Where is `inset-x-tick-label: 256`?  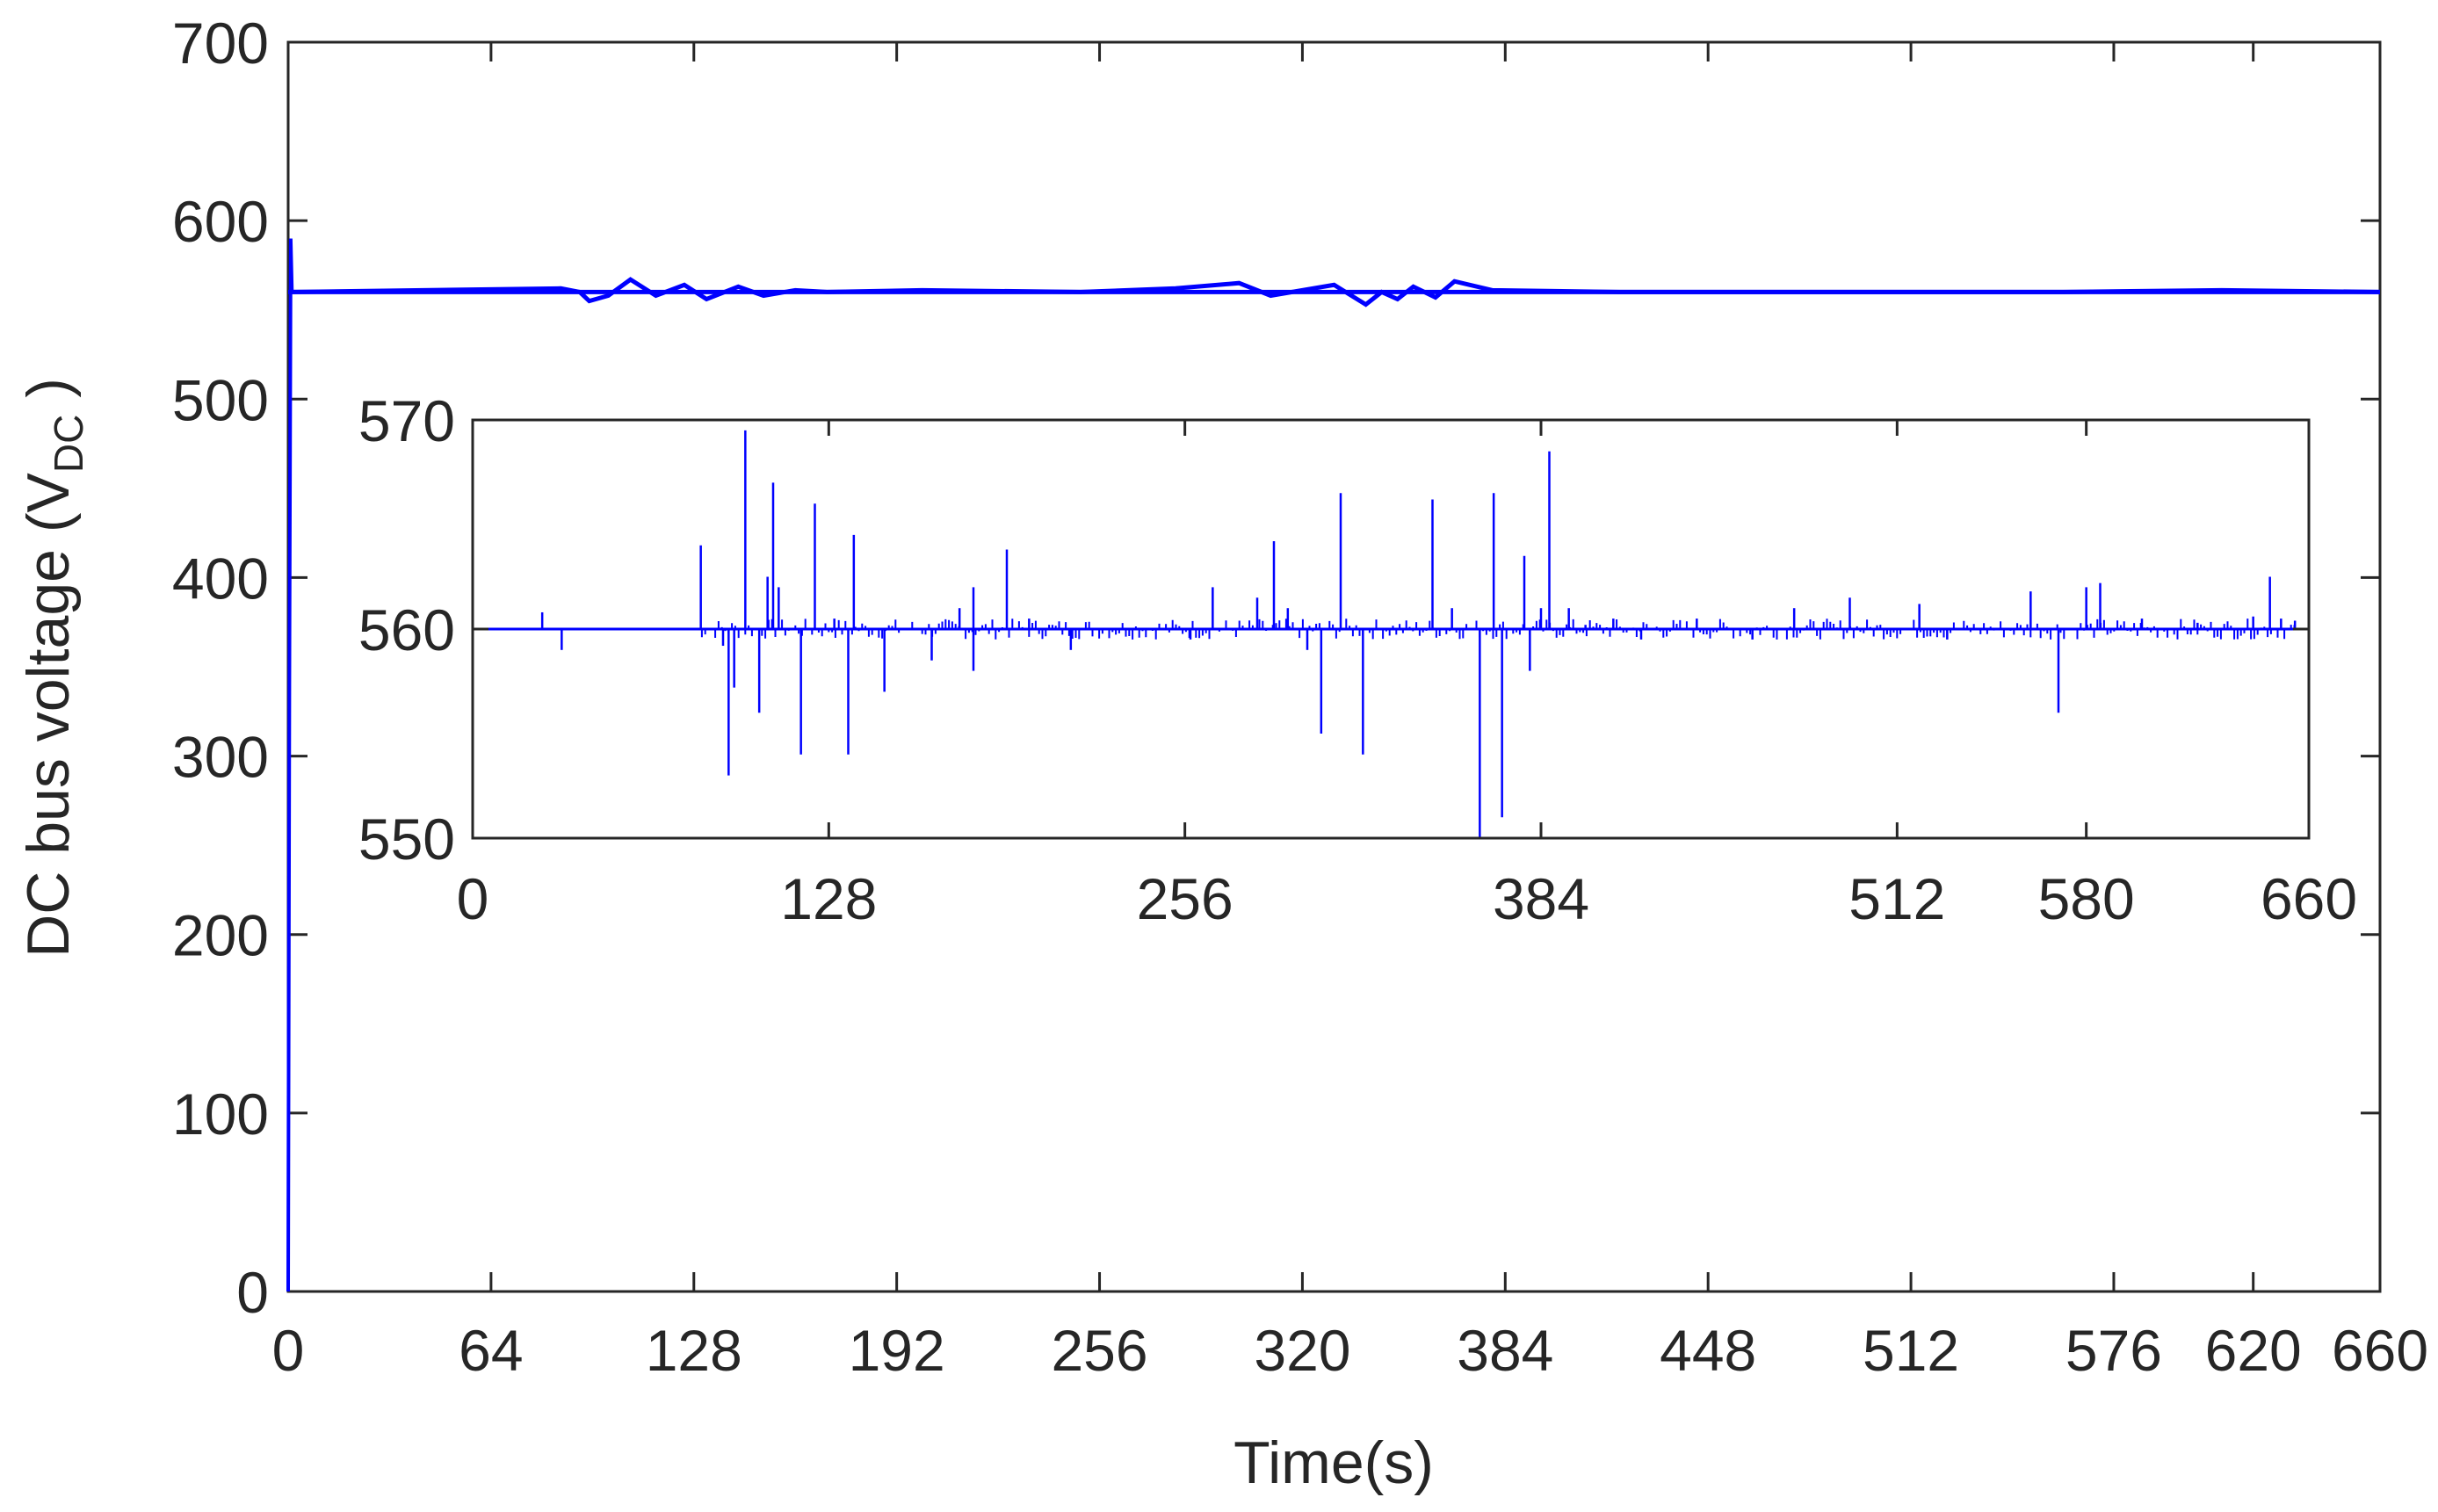
inset-x-tick-label: 256 is located at coordinates (1185, 898).